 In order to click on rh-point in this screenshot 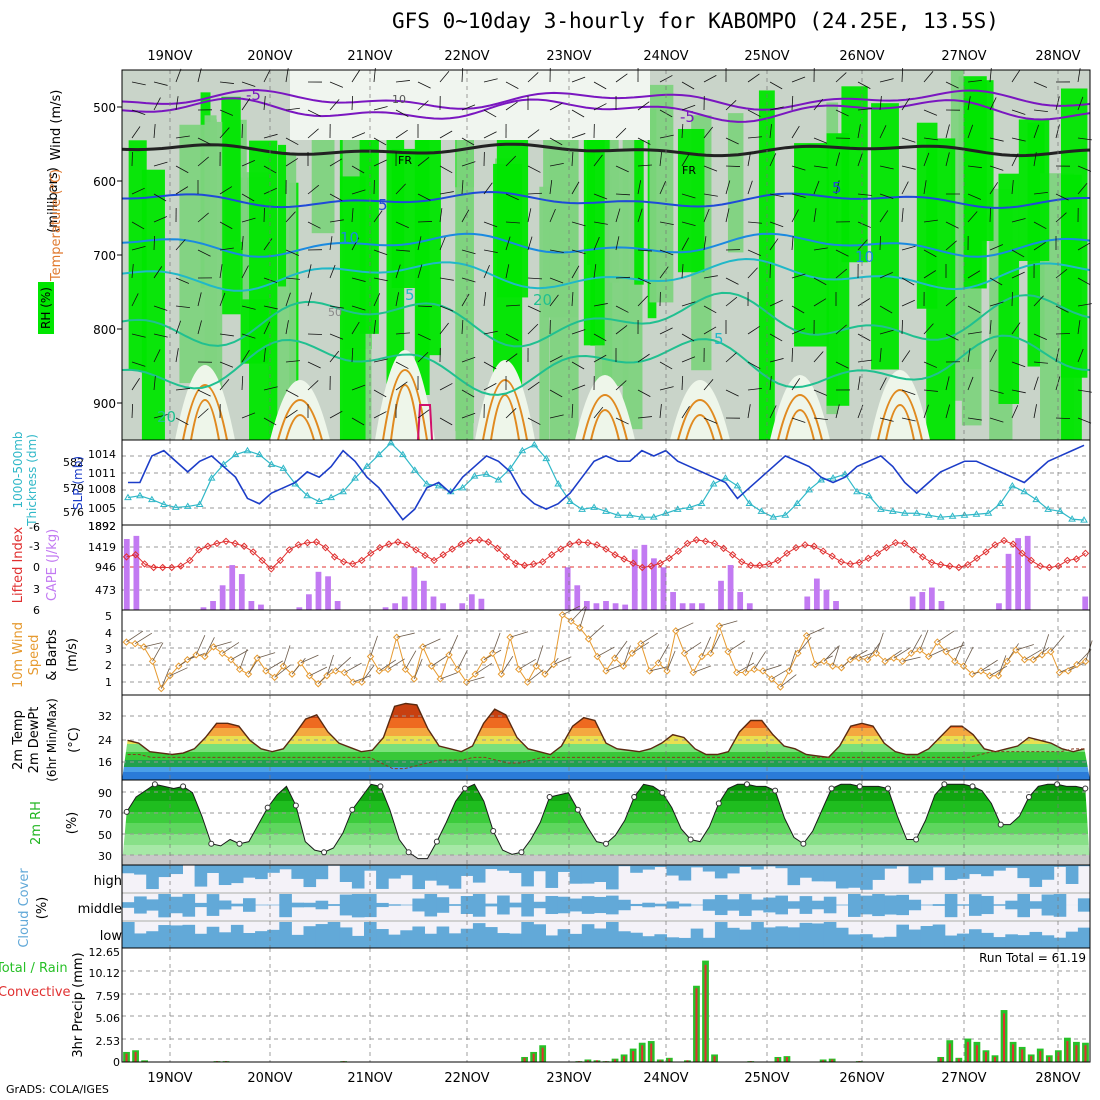, I will do `click(1085, 788)`.